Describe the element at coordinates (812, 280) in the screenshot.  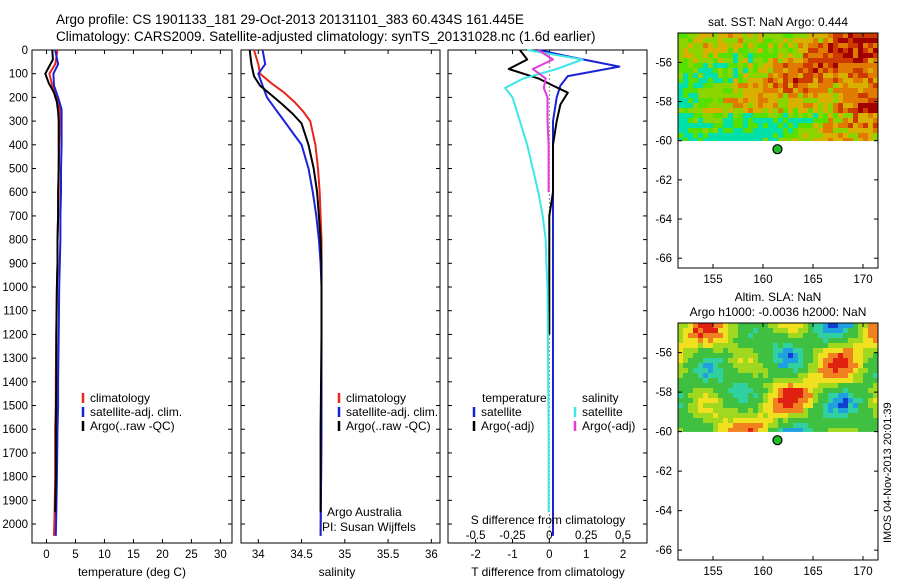
I see `x-tick-label: 165` at that location.